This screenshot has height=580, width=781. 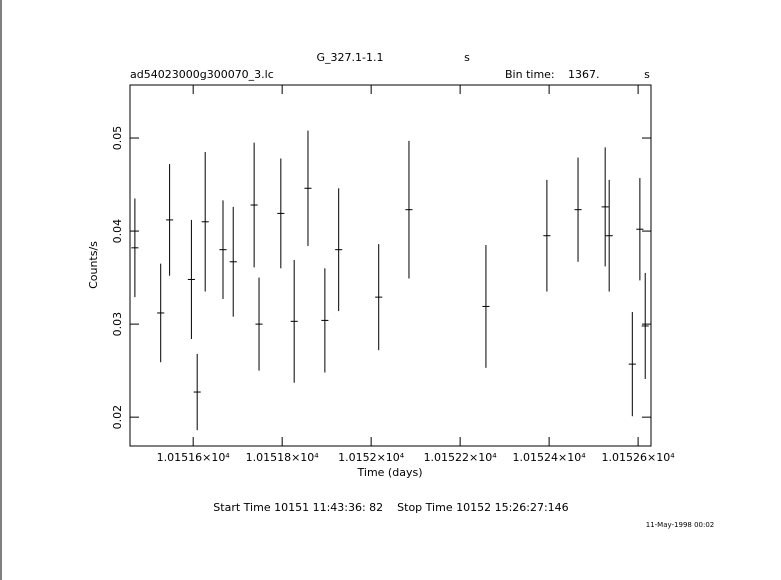 I want to click on y-tick-label: 0.02, so click(x=117, y=417).